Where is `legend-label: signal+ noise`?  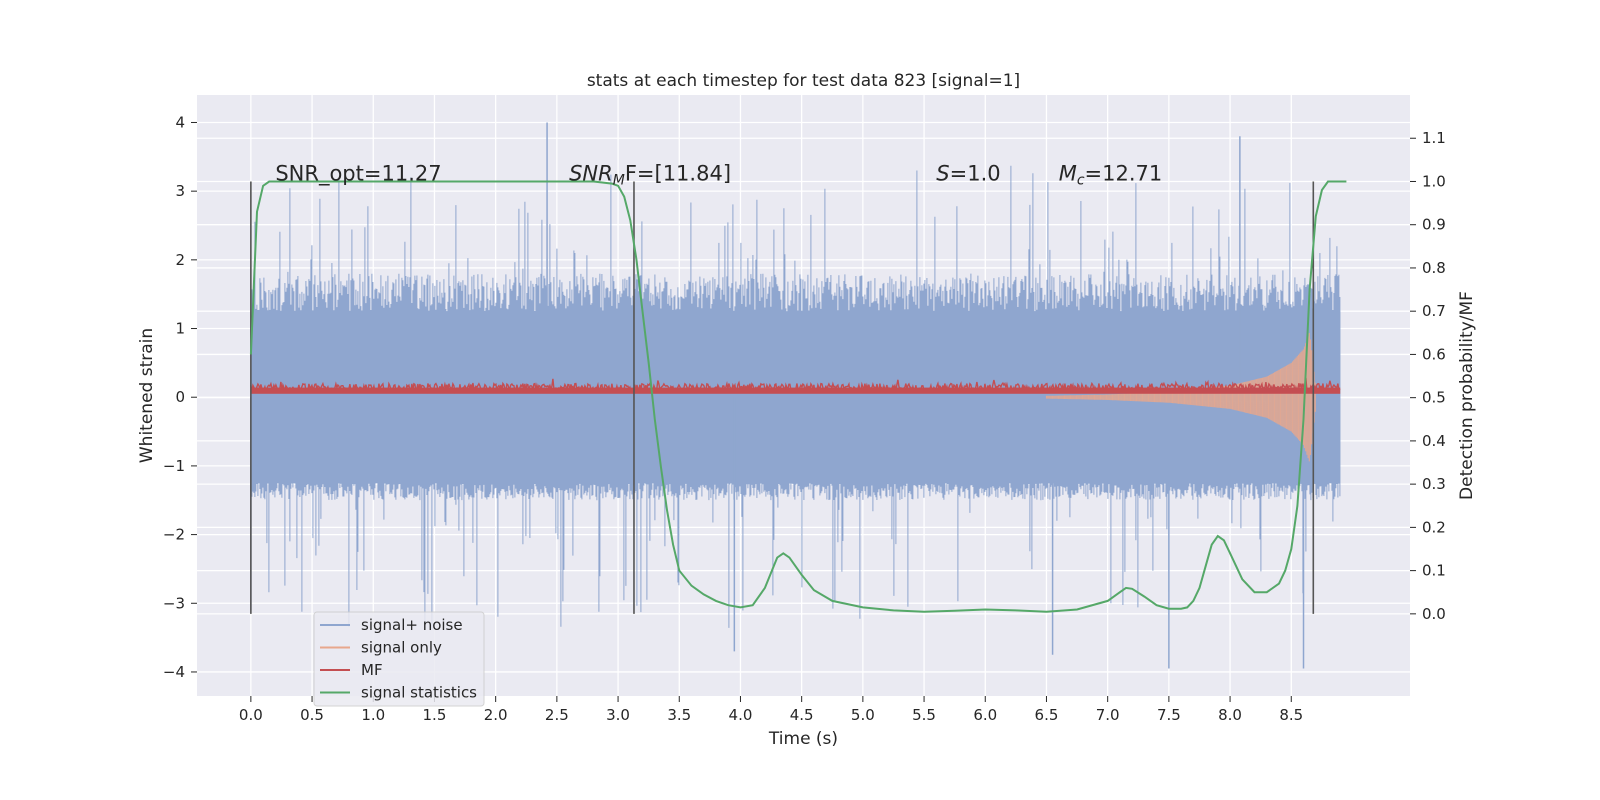 legend-label: signal+ noise is located at coordinates (412, 625).